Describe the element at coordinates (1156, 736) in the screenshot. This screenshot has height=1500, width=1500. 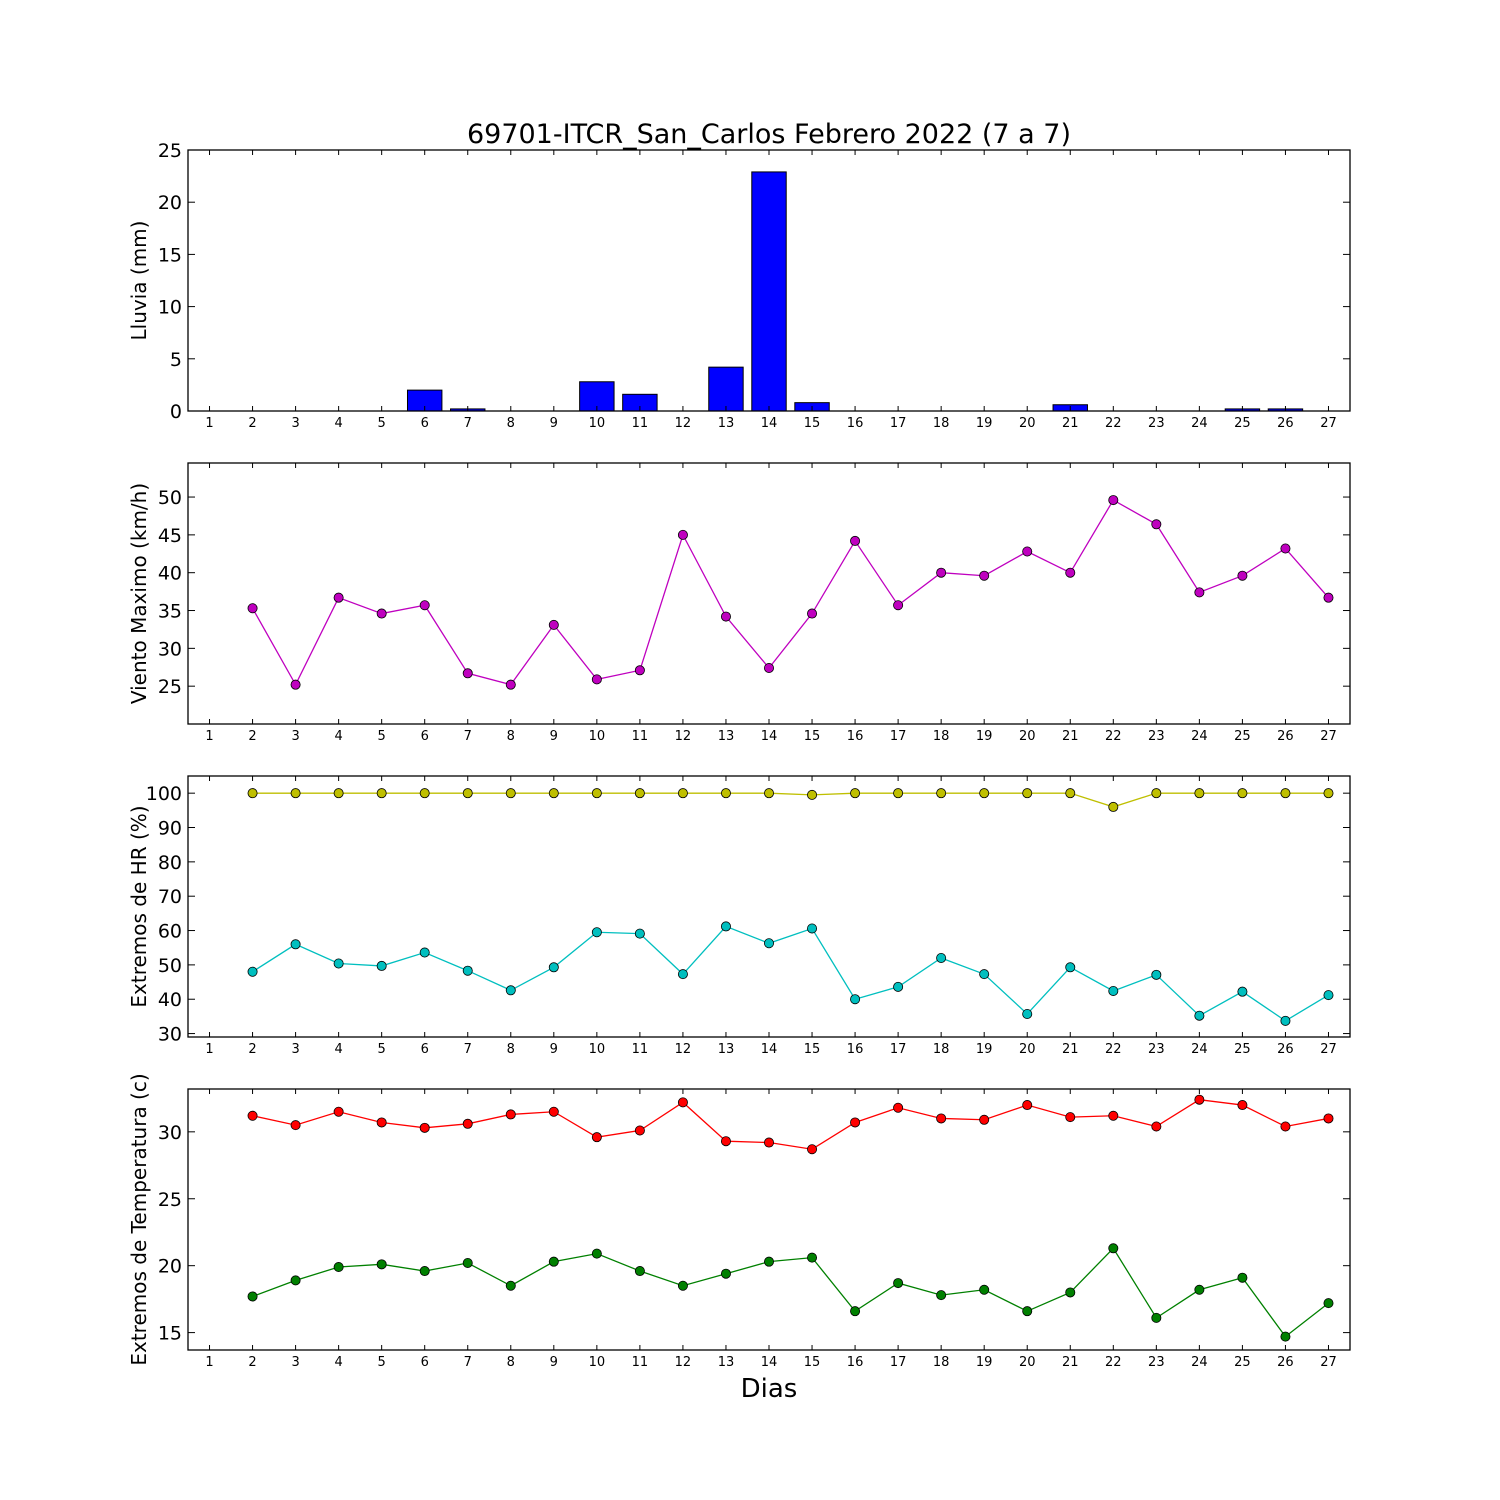
I see `x-tick-label: 23` at that location.